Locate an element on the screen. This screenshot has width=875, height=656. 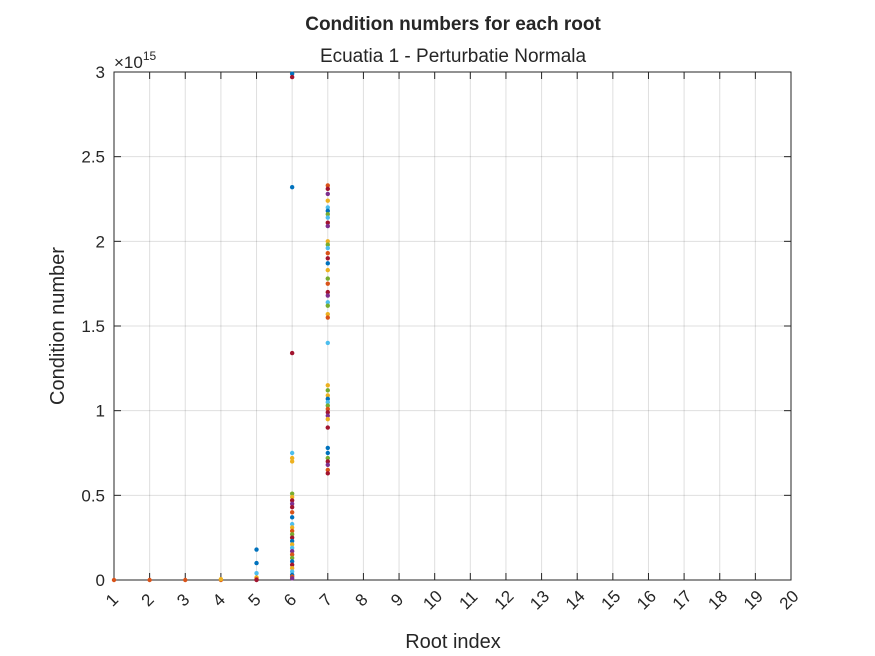
chart-title: Condition numbers for each root is located at coordinates (453, 24).